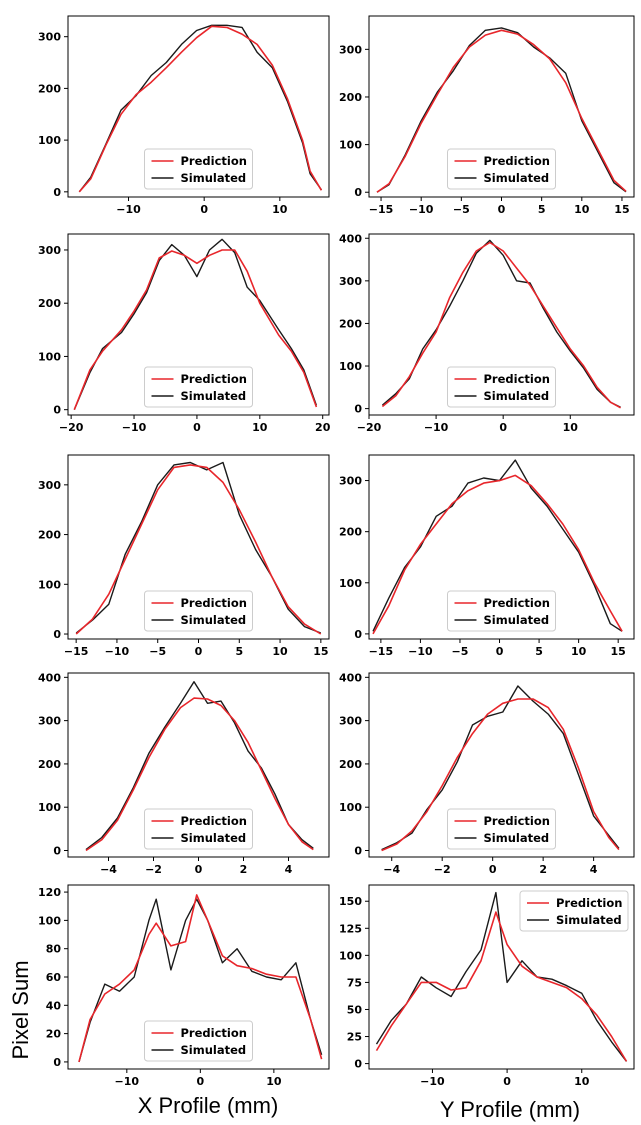 This screenshot has width=641, height=1125. I want to click on subplot-7: −4 −2 0 2 4 0 100 200 300 400 Prediction Simulated, so click(184, 773).